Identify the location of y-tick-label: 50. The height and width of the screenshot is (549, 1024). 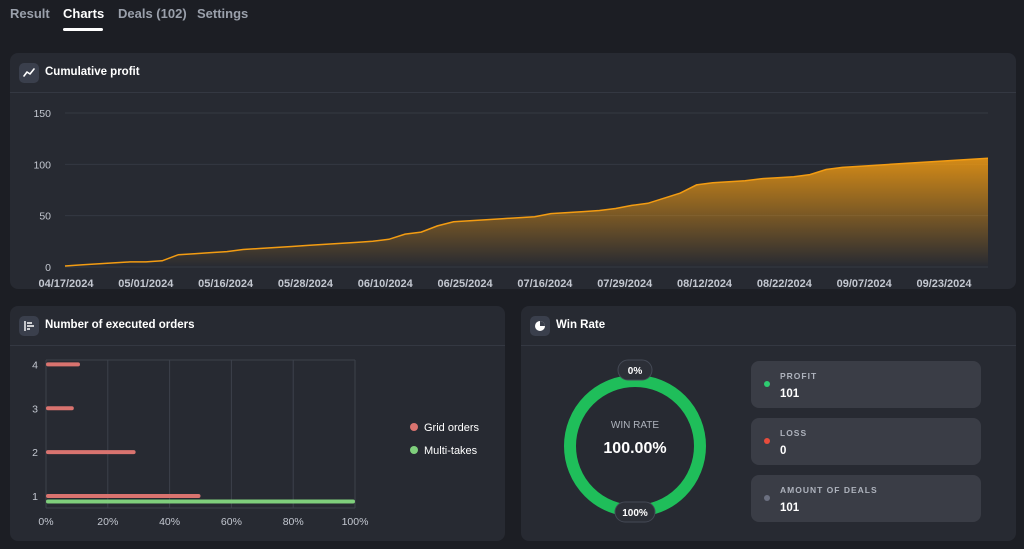
(45, 217).